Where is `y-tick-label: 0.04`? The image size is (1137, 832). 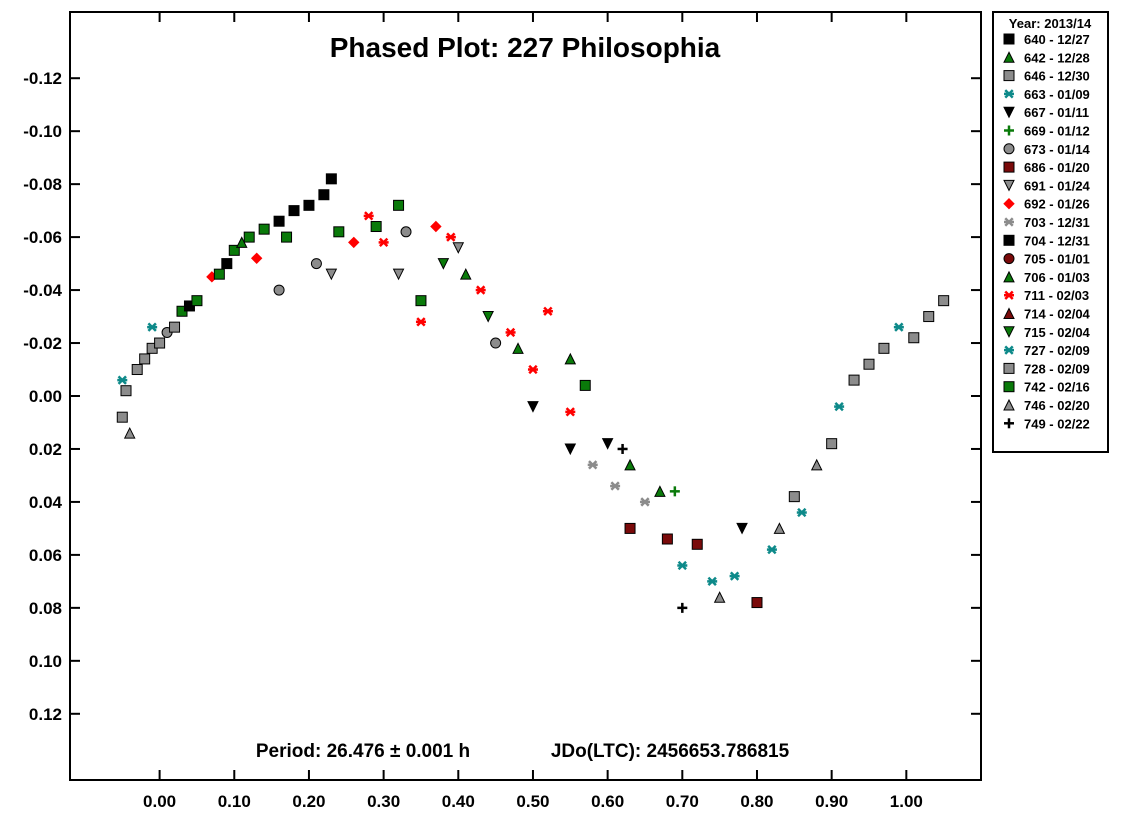
y-tick-label: 0.04 is located at coordinates (46, 502).